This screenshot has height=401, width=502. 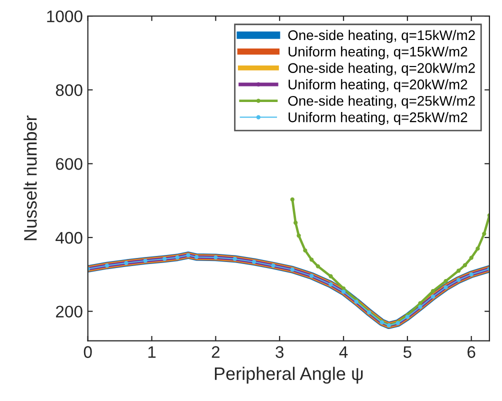 What do you see at coordinates (343, 352) in the screenshot?
I see `x-tick-label: 4` at bounding box center [343, 352].